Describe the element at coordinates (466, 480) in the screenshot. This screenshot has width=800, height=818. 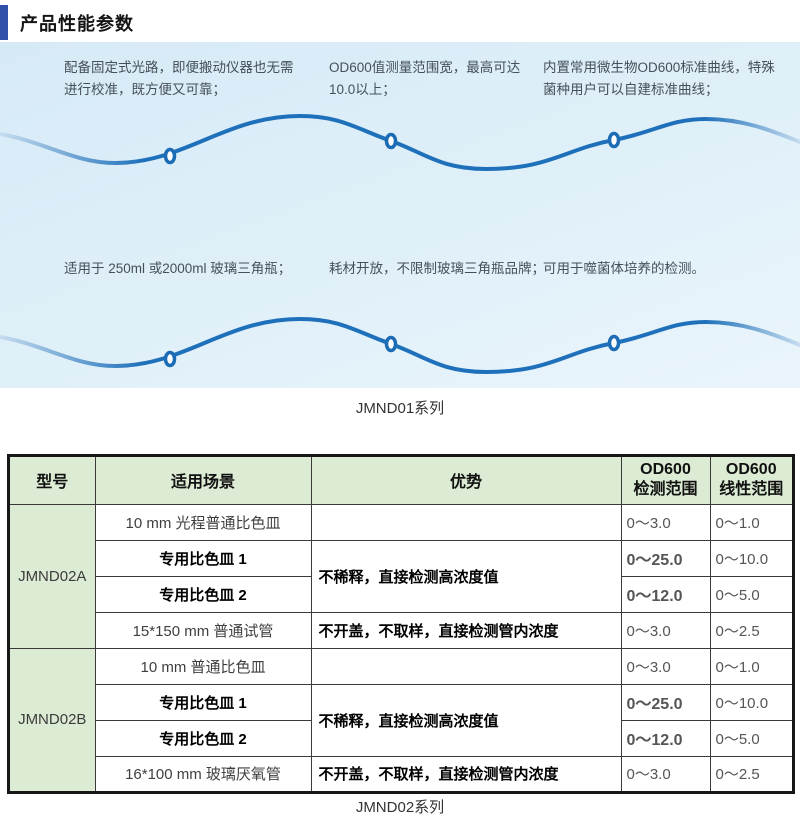
I see `header-advantage: 优势` at that location.